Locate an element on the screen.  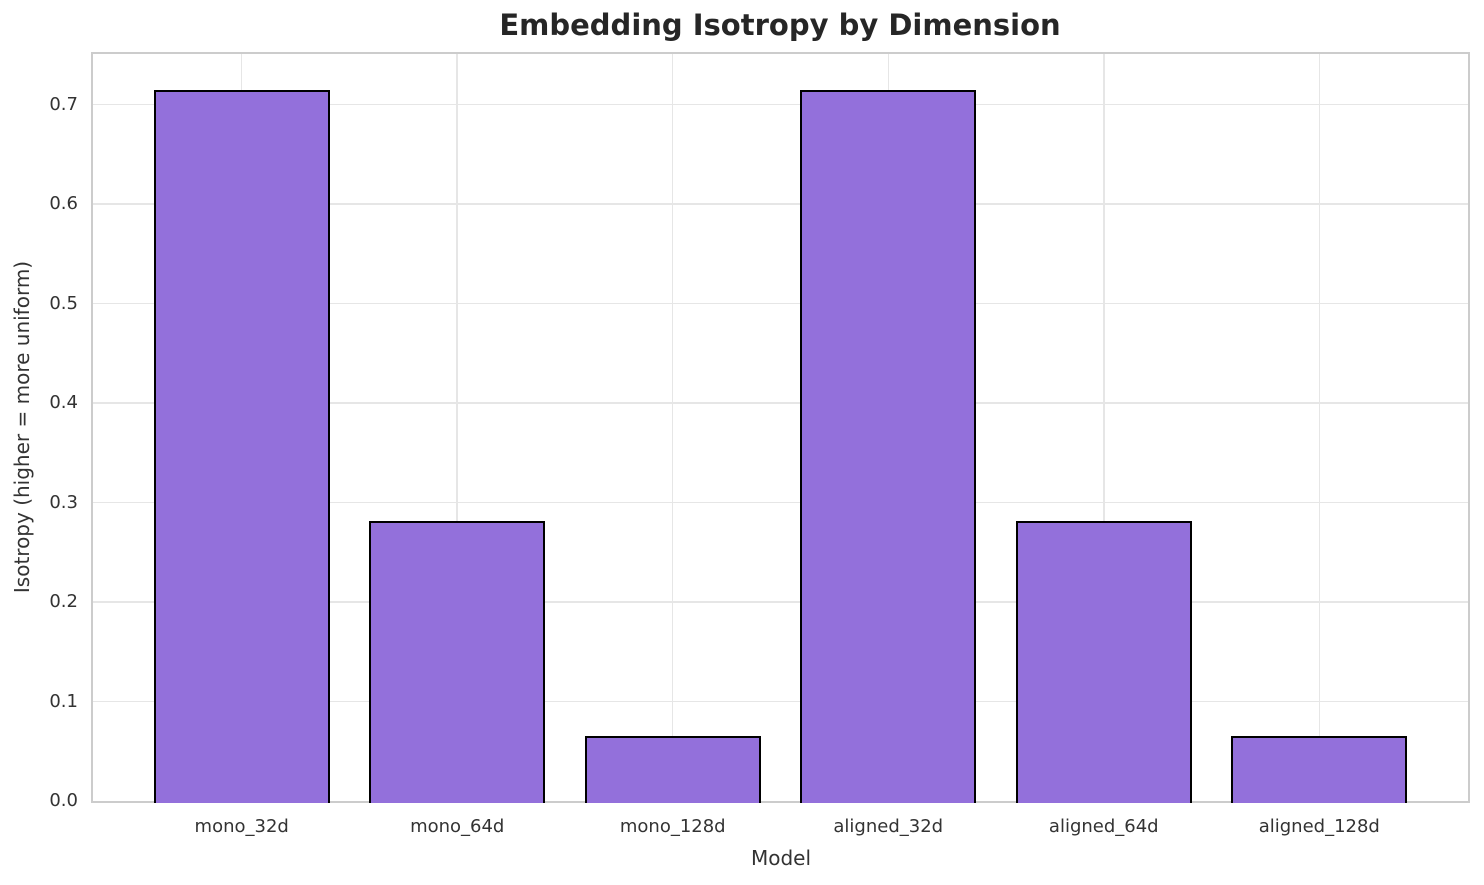
x-tick-label: mono_32d is located at coordinates (241, 826).